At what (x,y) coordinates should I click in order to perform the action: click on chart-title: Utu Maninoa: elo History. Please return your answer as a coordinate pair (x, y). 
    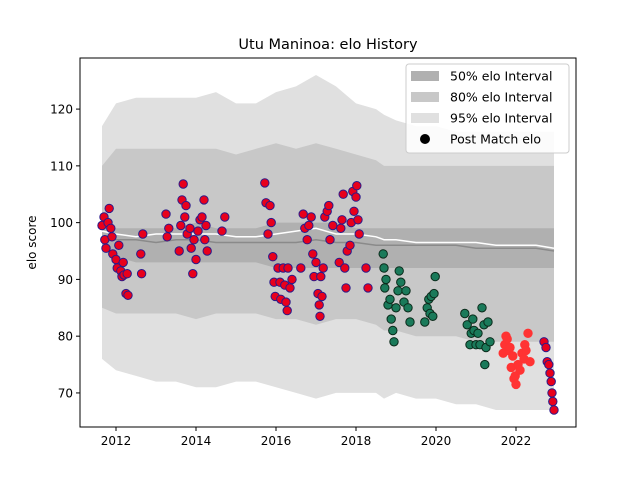
    Looking at the image, I should click on (328, 45).